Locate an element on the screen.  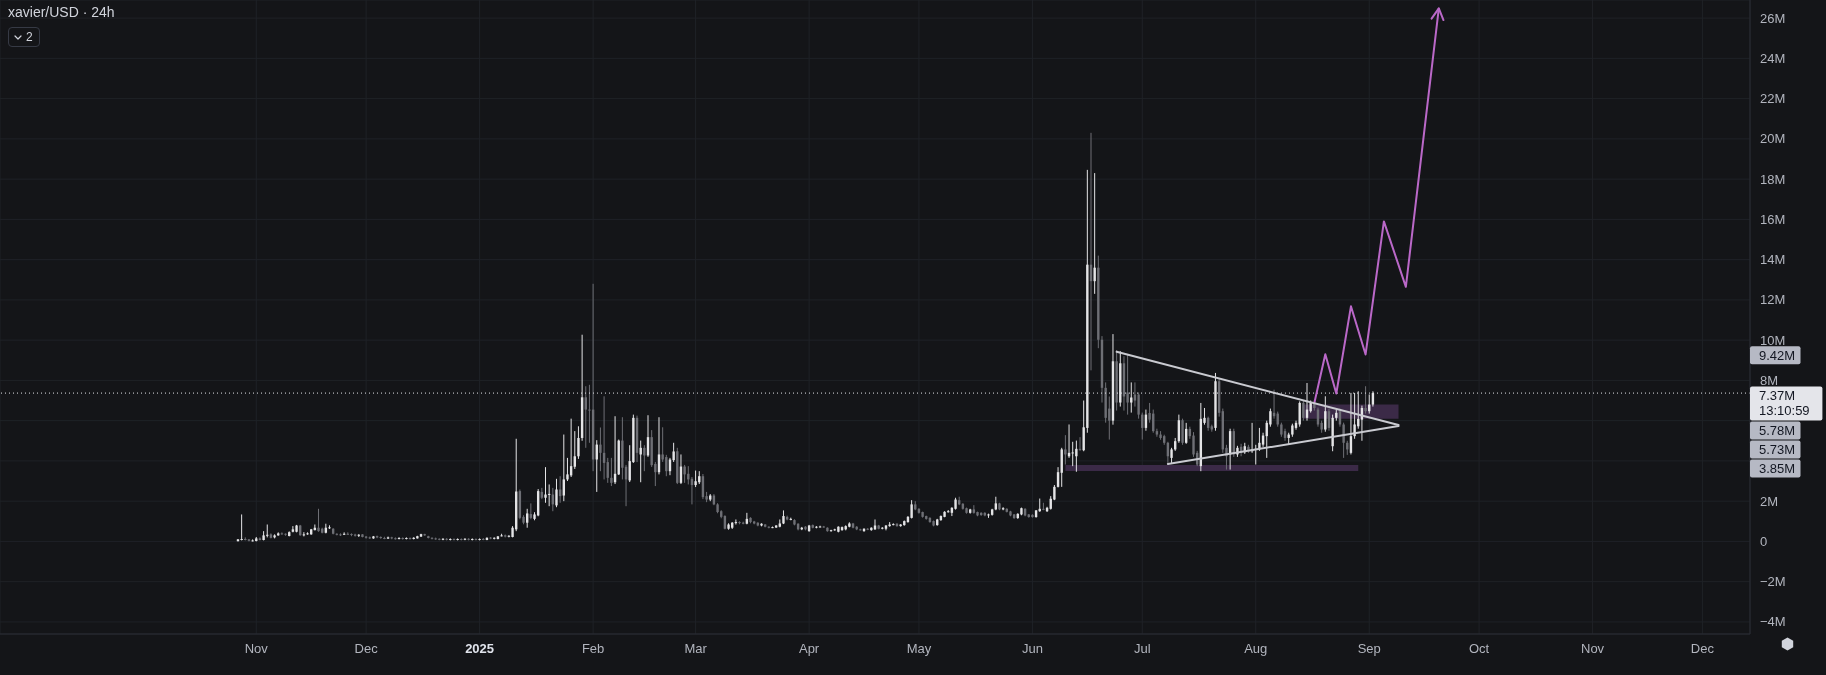
y-tick-label: −4M is located at coordinates (1773, 622).